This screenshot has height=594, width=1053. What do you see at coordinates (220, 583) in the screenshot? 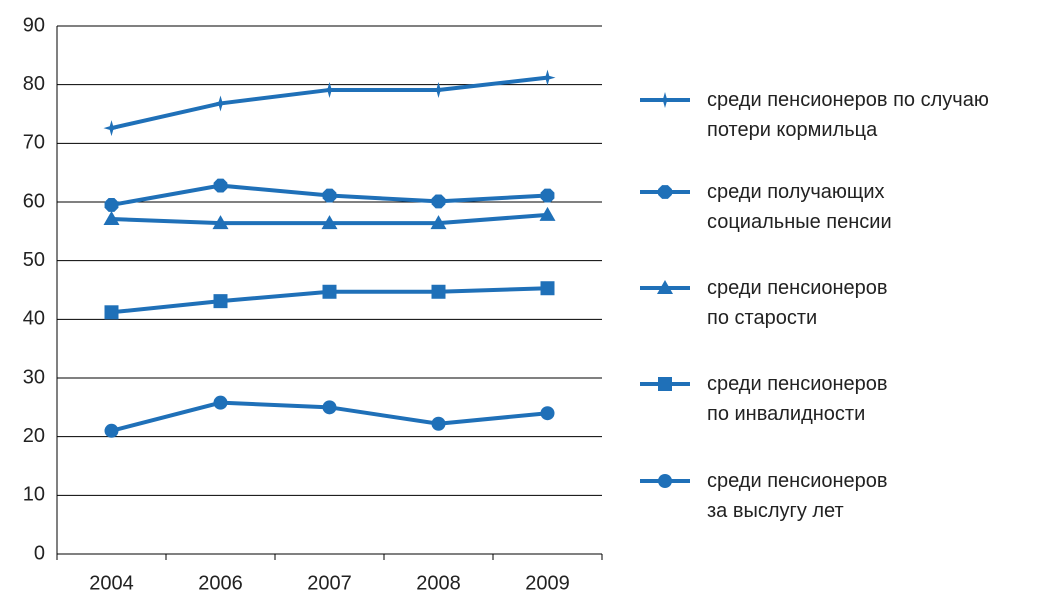
I see `x-tick-label: 2006` at bounding box center [220, 583].